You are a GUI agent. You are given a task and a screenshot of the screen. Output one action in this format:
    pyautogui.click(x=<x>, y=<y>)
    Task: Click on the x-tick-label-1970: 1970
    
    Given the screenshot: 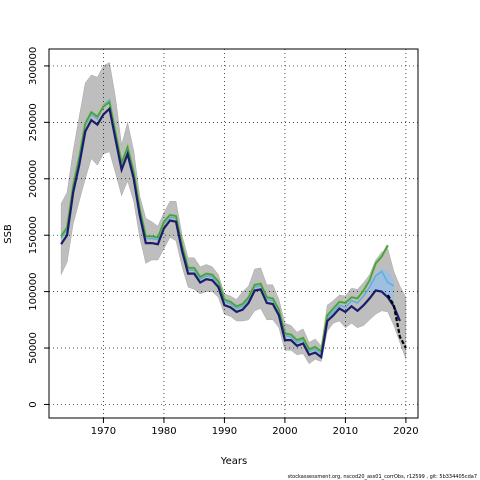 What is the action you would take?
    pyautogui.click(x=103, y=431)
    